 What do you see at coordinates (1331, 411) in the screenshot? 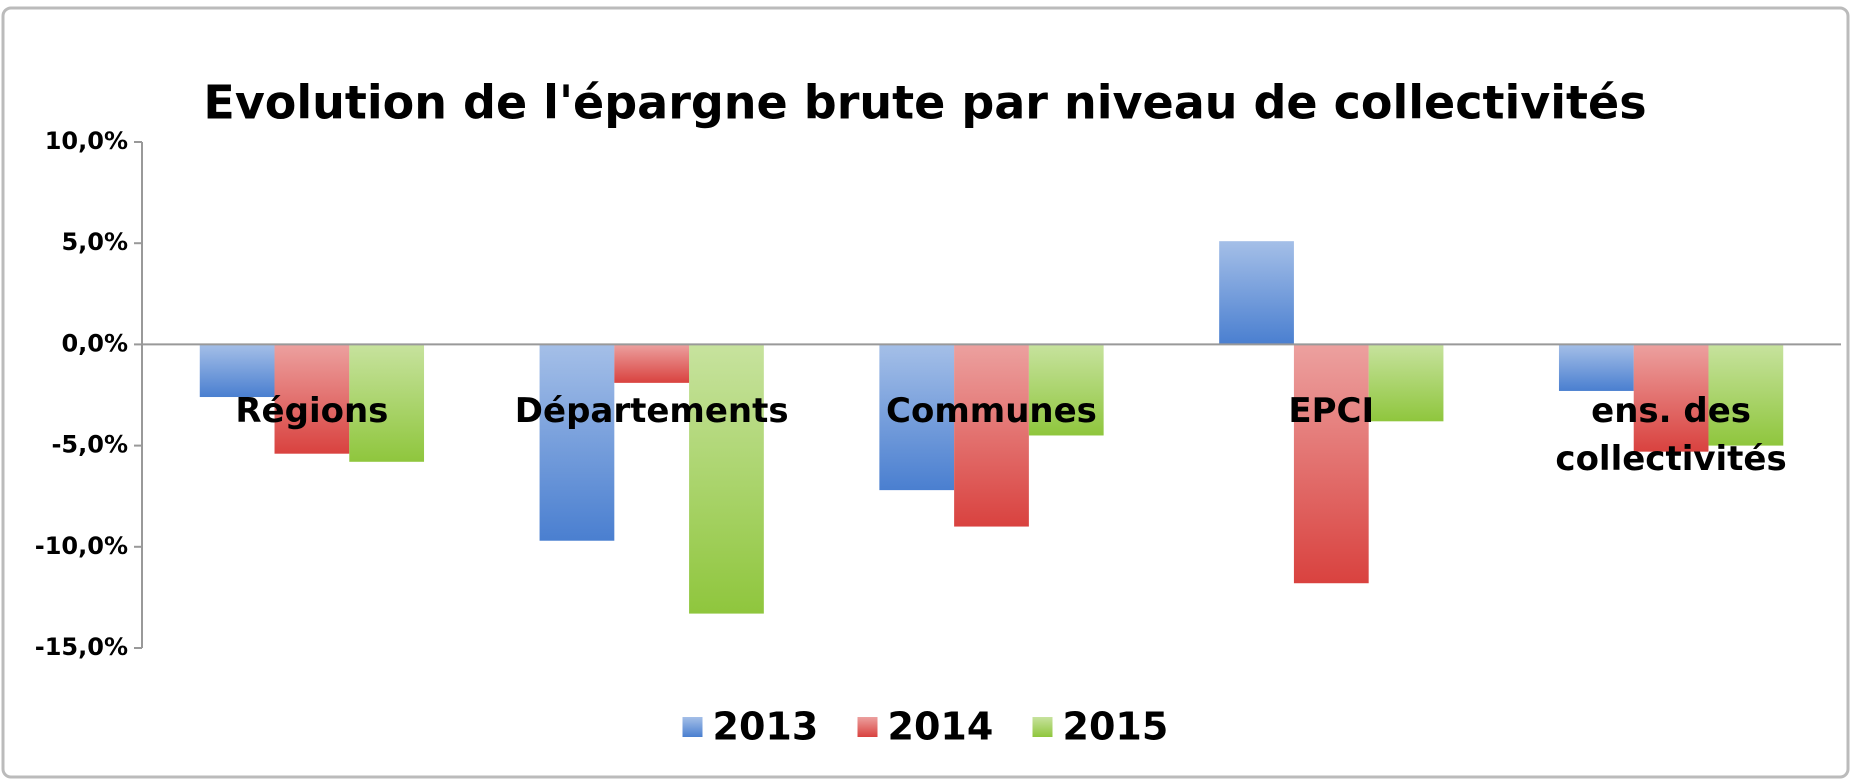
I see `x-tick-label: EPCI` at bounding box center [1331, 411].